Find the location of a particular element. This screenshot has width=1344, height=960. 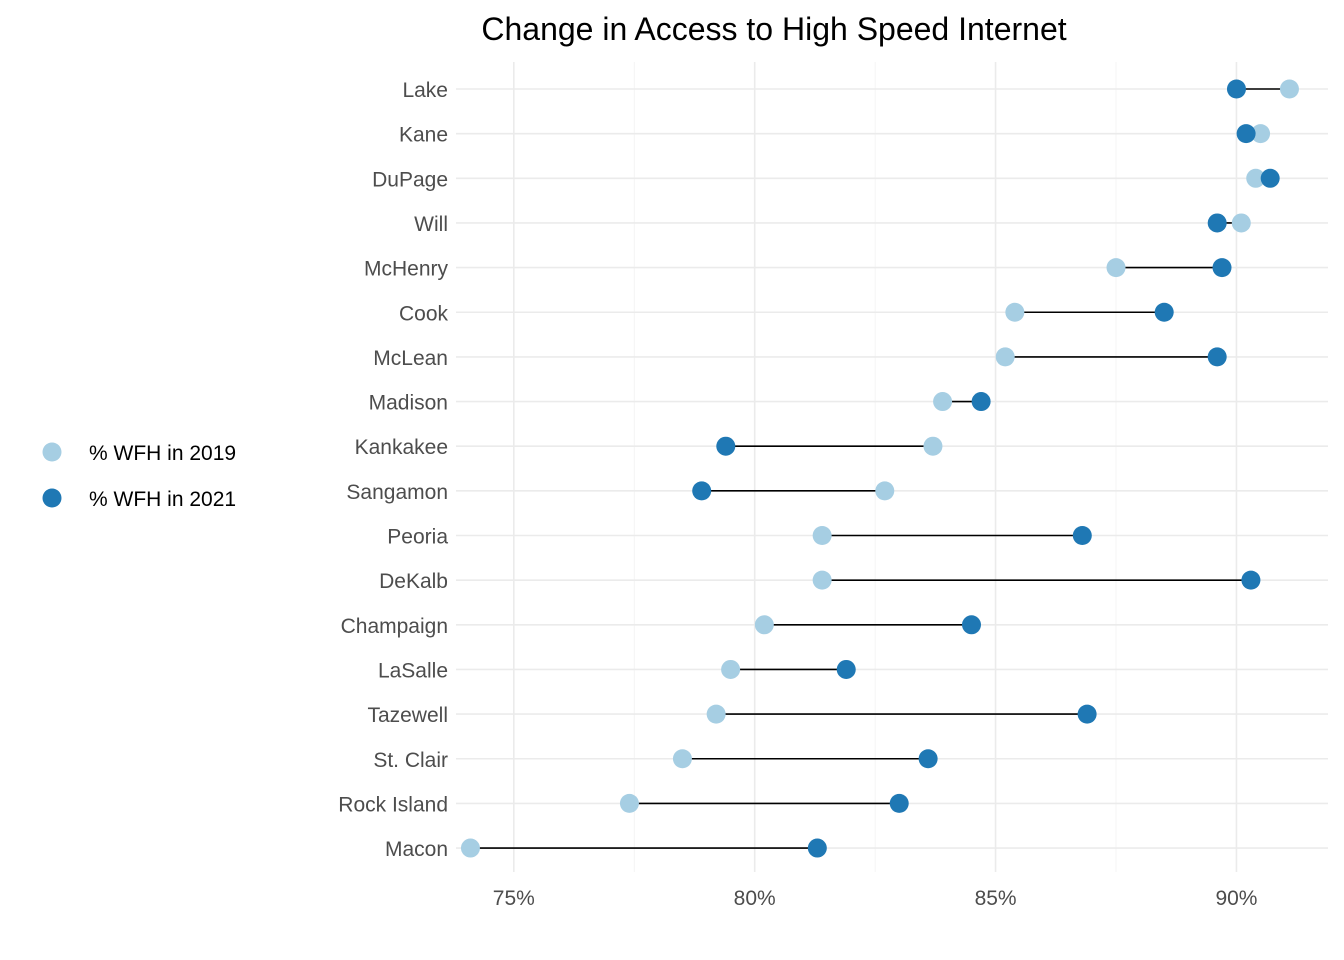

y-category-label: Will is located at coordinates (431, 224).